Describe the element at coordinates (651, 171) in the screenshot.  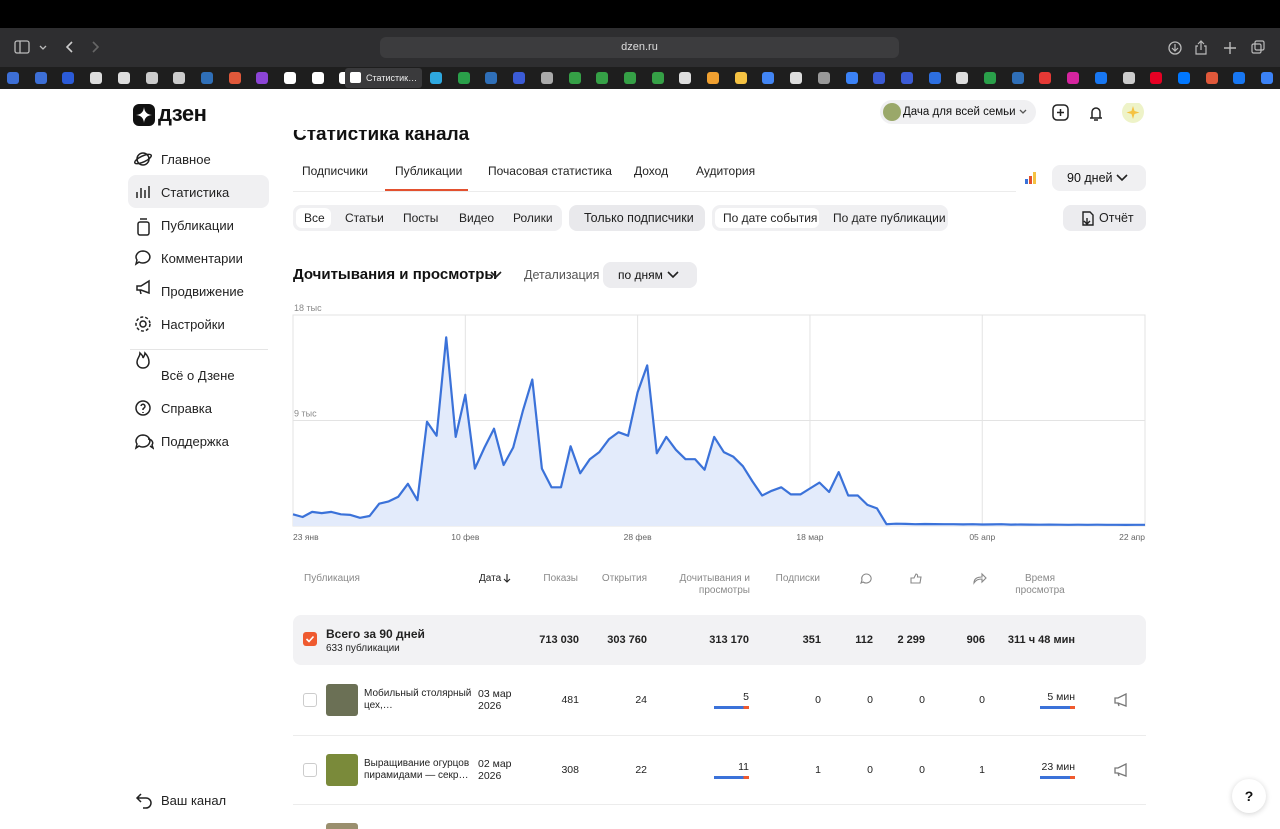
I see `tab: Доход` at that location.